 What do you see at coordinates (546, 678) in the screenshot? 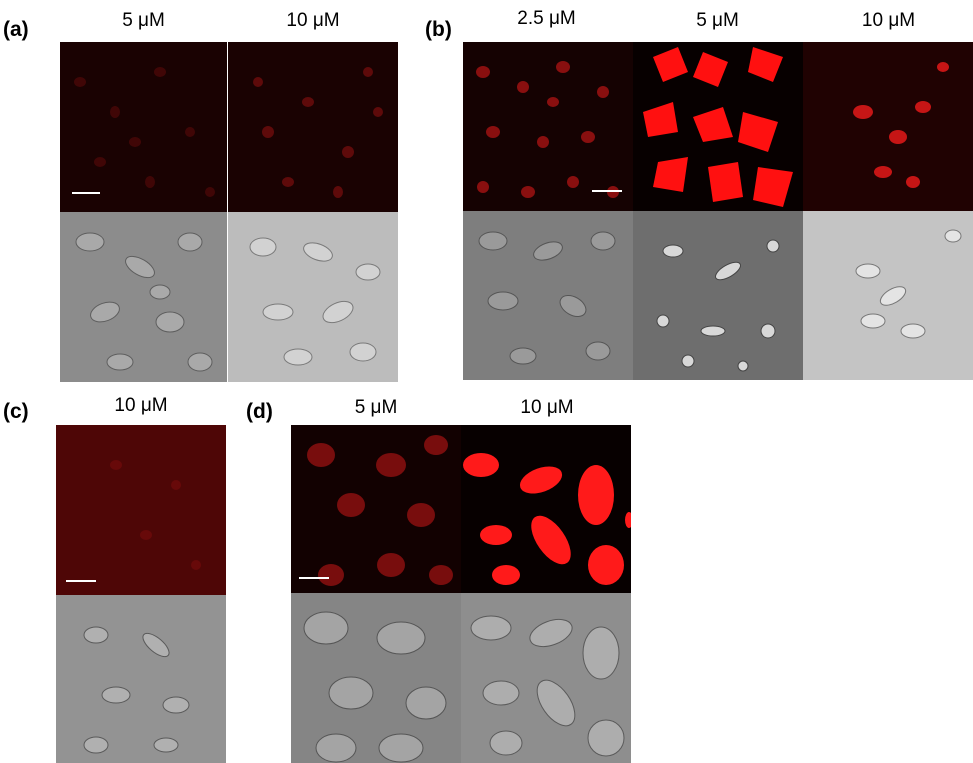
I see `panel-d-dic-10um` at bounding box center [546, 678].